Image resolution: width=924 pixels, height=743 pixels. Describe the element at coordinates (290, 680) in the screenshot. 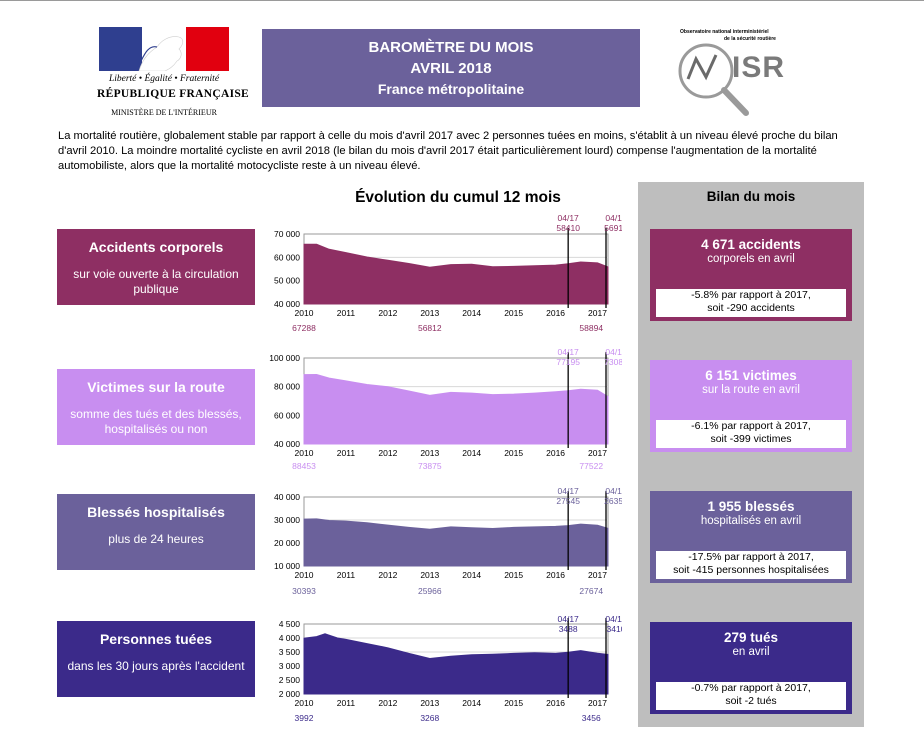

I see `y-tick-label: 2 500` at that location.